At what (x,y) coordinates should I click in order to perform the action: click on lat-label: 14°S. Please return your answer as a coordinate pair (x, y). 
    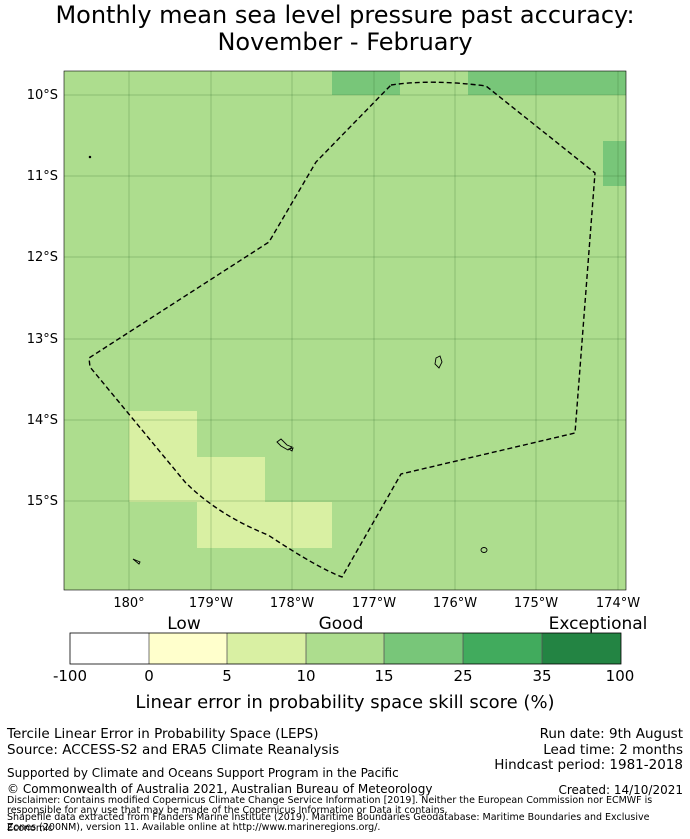
    Looking at the image, I should click on (42, 420).